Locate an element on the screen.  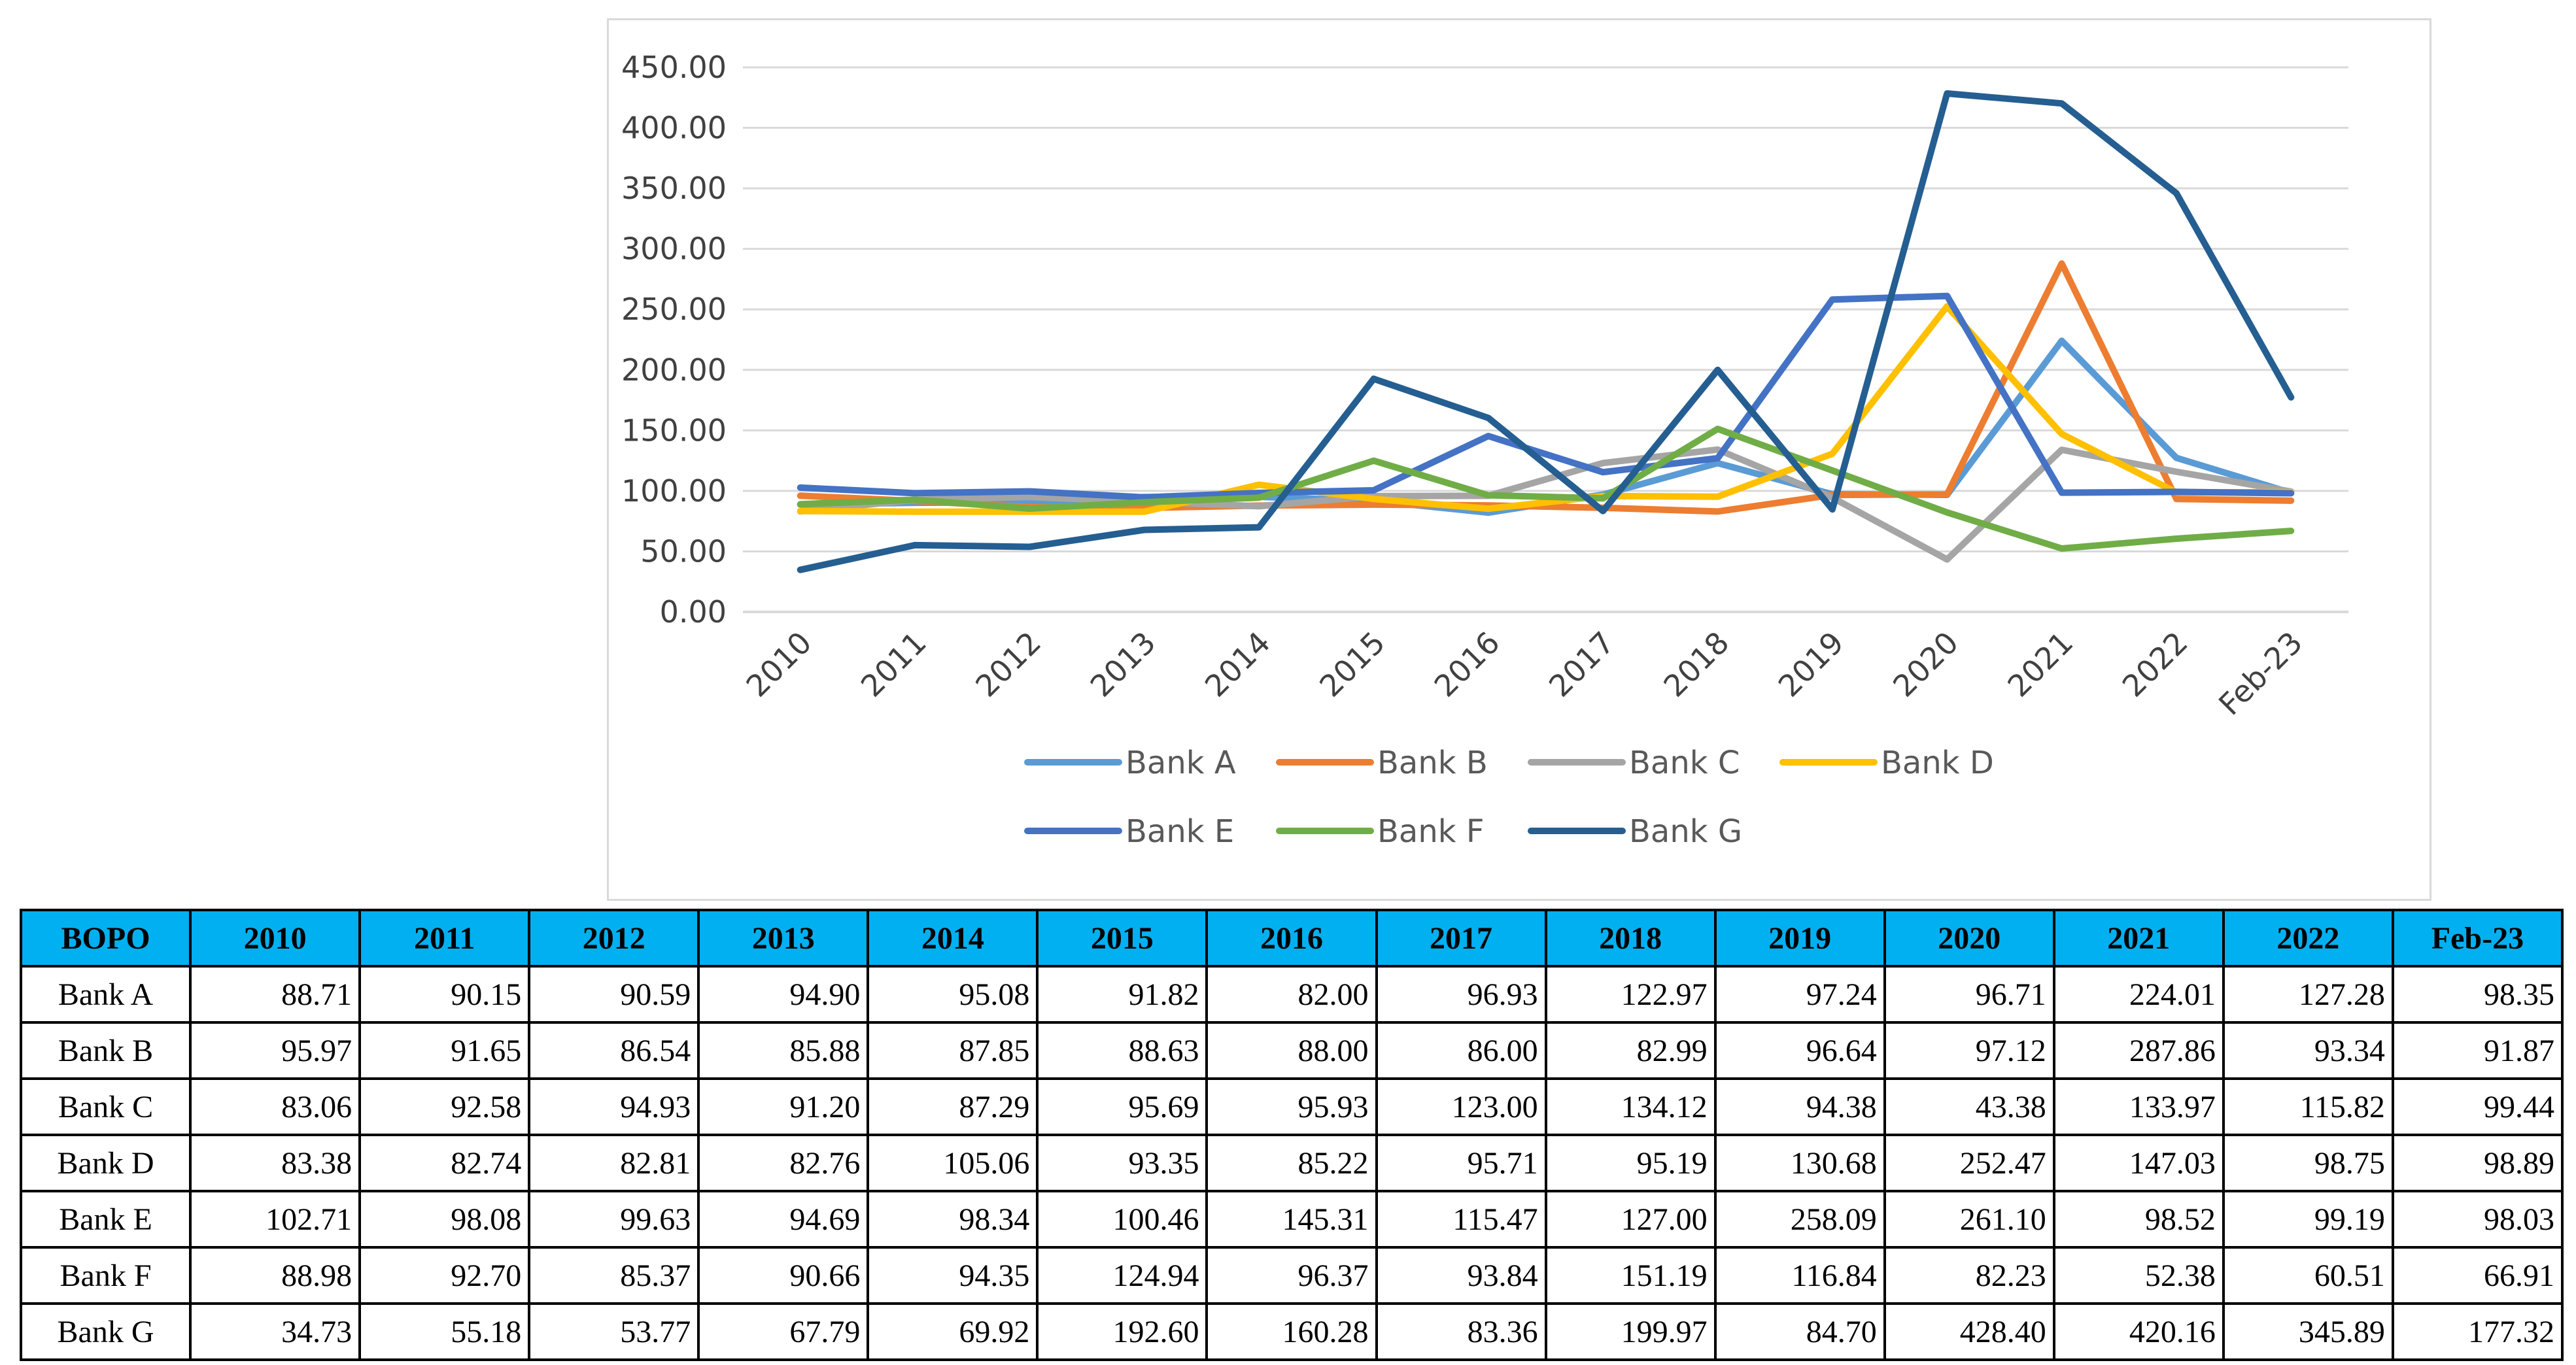
table-cell: 287.86 is located at coordinates (2139, 1050).